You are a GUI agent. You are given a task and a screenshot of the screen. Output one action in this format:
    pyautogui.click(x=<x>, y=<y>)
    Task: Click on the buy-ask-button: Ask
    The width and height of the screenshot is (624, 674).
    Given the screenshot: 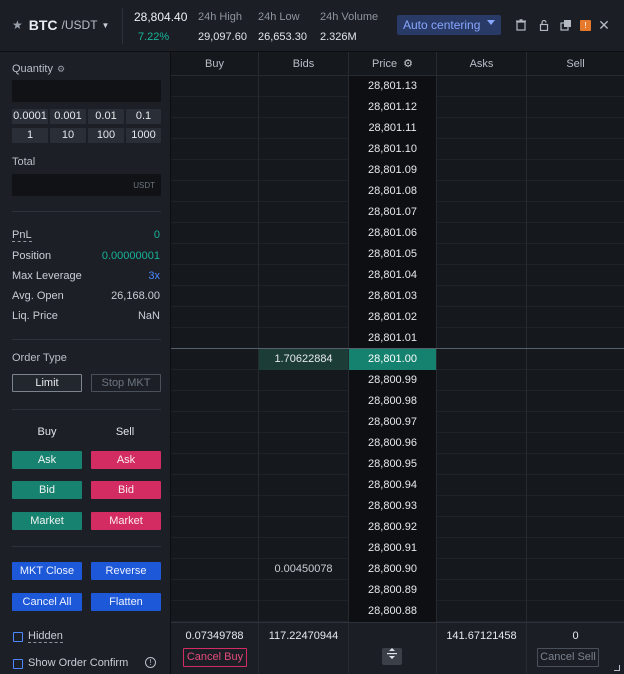 What is the action you would take?
    pyautogui.click(x=47, y=460)
    